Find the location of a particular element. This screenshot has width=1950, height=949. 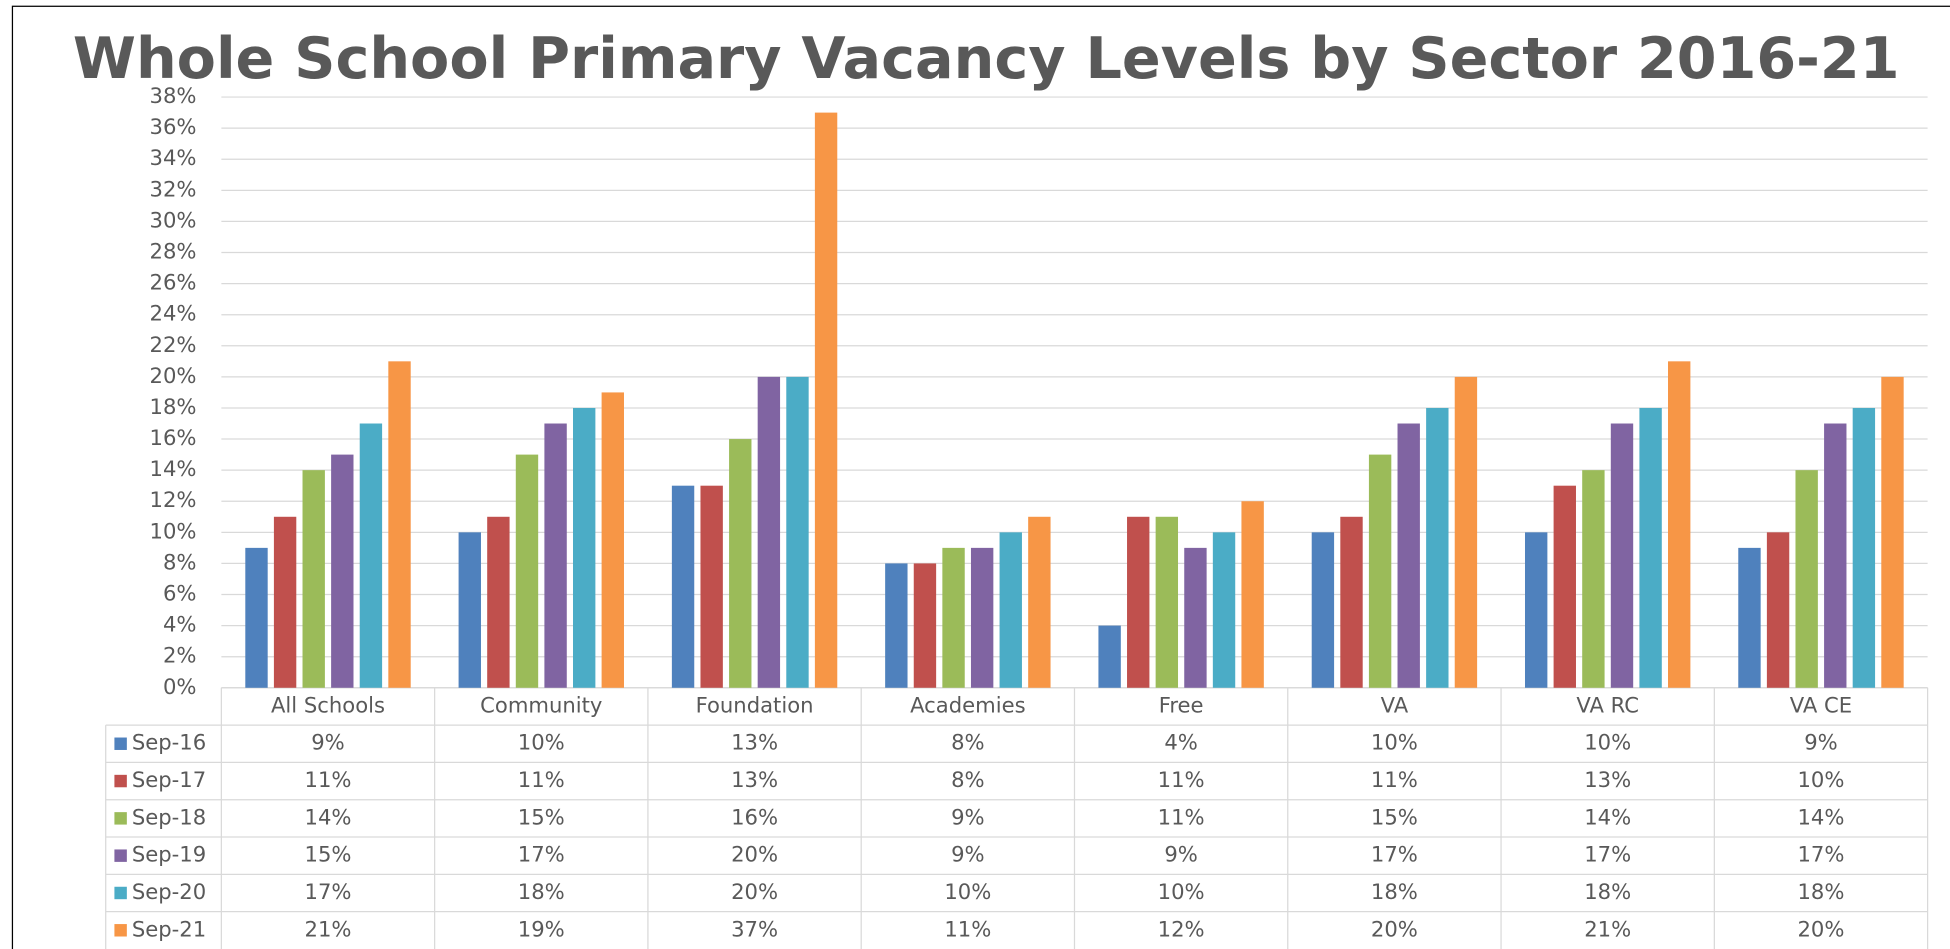

x-tick-label: Community is located at coordinates (541, 704).